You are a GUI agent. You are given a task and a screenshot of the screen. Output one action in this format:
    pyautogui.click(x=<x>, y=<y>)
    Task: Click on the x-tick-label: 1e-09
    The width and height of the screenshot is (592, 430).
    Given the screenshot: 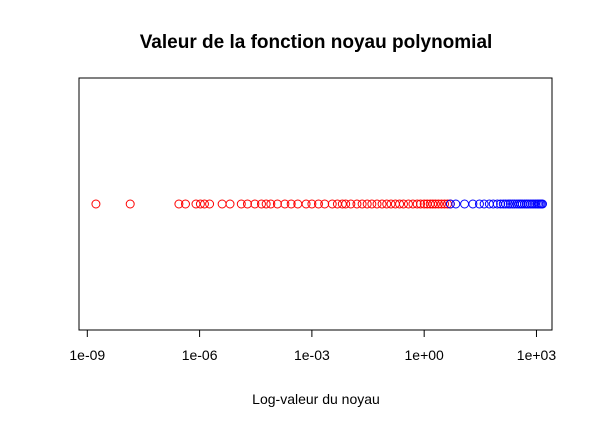 What is the action you would take?
    pyautogui.click(x=87, y=355)
    